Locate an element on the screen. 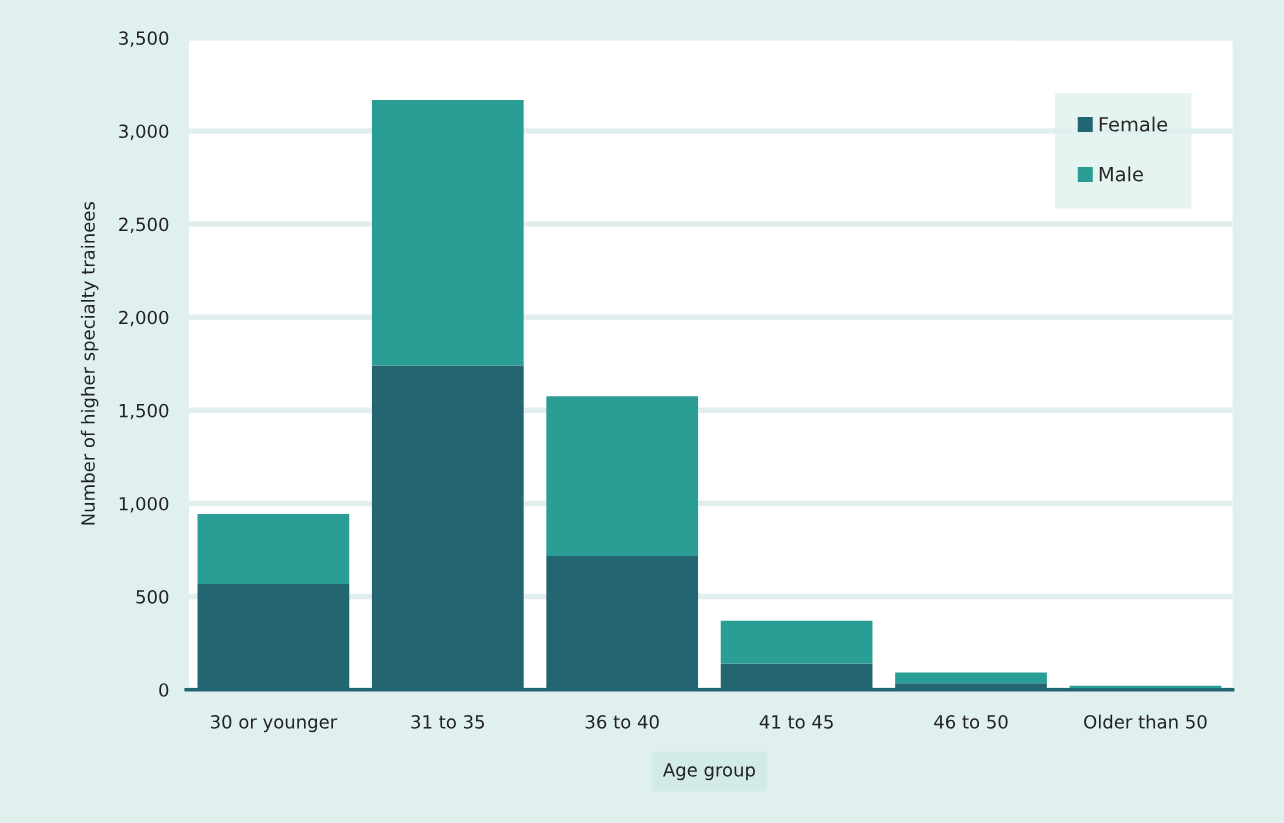 This screenshot has width=1284, height=823. x-tick-label: 36 to 40 is located at coordinates (622, 721).